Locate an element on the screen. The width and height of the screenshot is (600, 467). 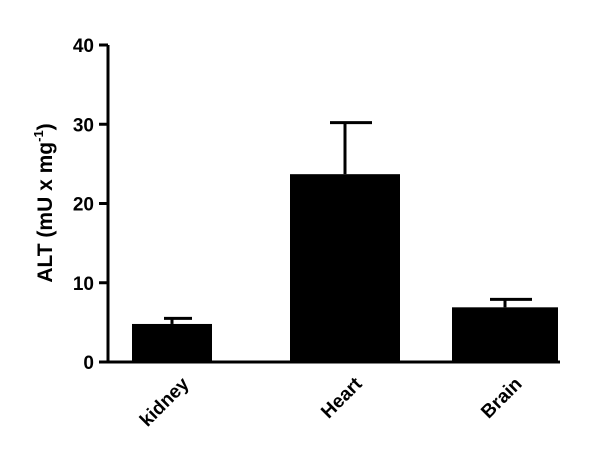
x-tick-label: Brain is located at coordinates (501, 398).